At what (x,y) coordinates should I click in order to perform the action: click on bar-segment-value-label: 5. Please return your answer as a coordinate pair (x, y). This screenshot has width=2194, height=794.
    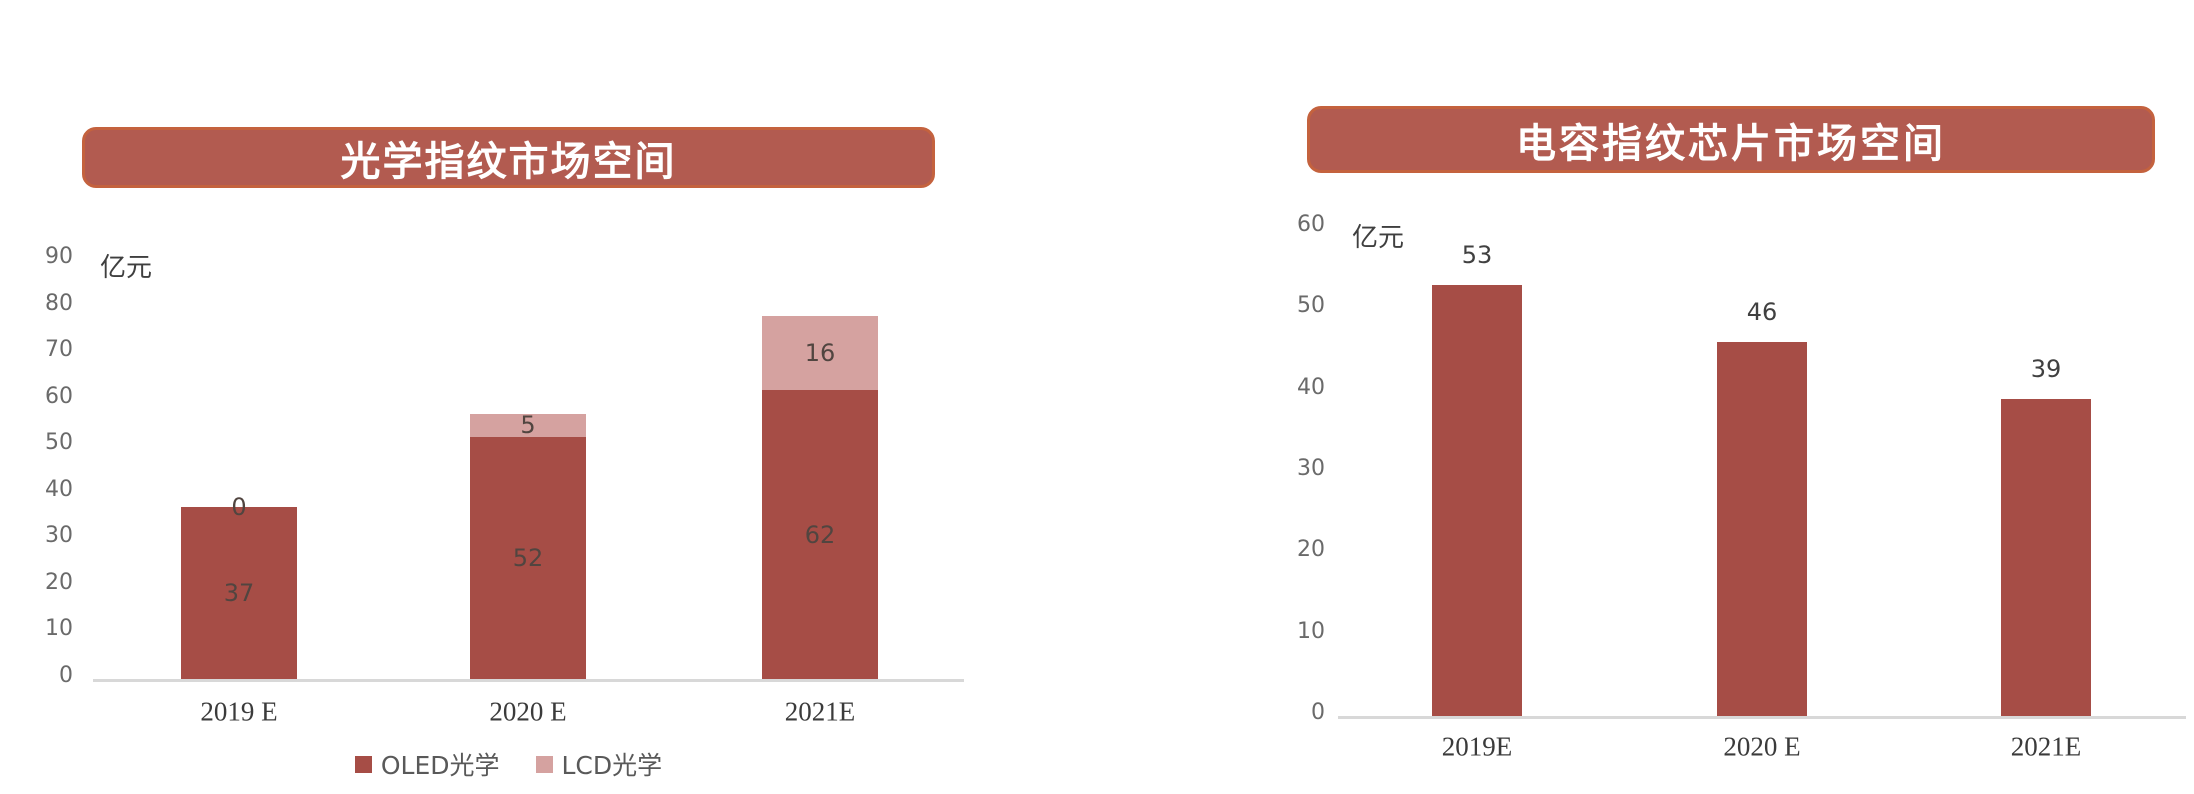
    Looking at the image, I should click on (528, 425).